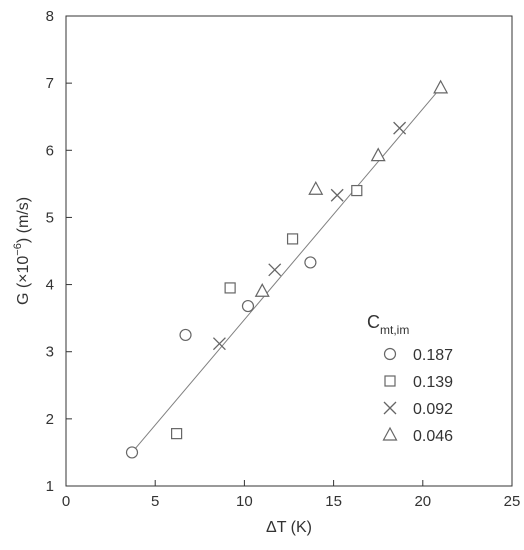  I want to click on legend-marker-x, so click(390, 408).